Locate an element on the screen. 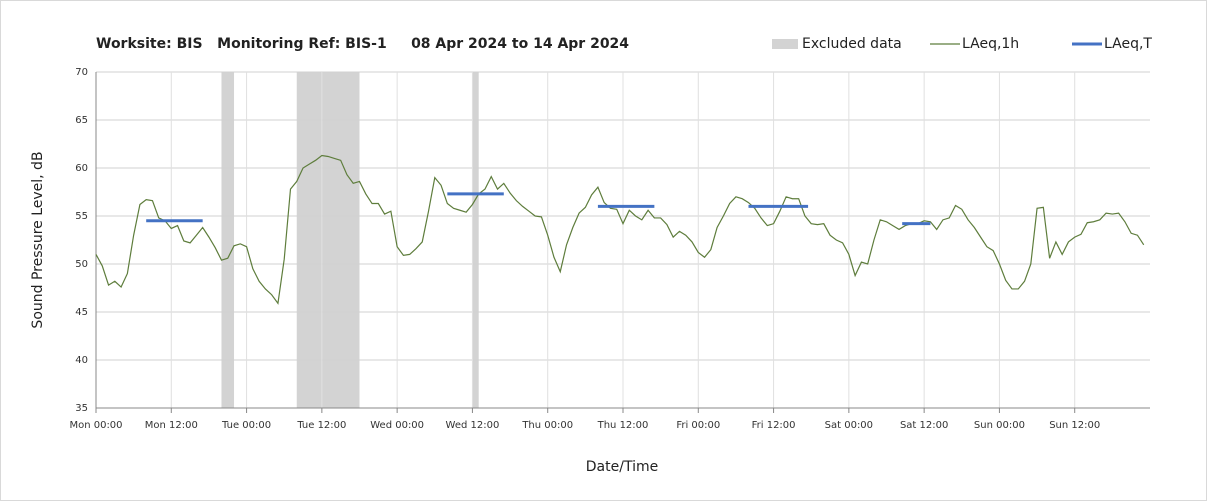  x-tick-label: Thu 00:00 is located at coordinates (547, 425).